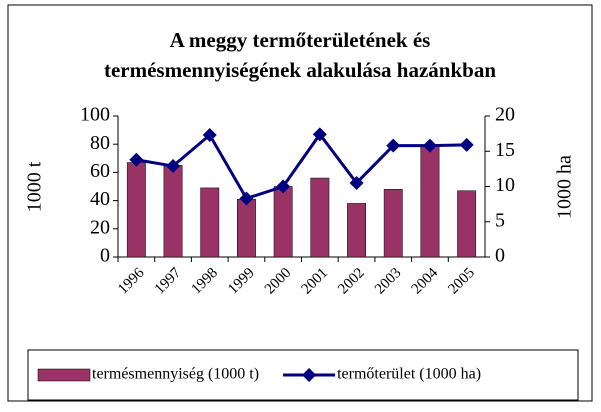 The image size is (601, 412). I want to click on legend-label: termésmennyiség (1000 t), so click(175, 374).